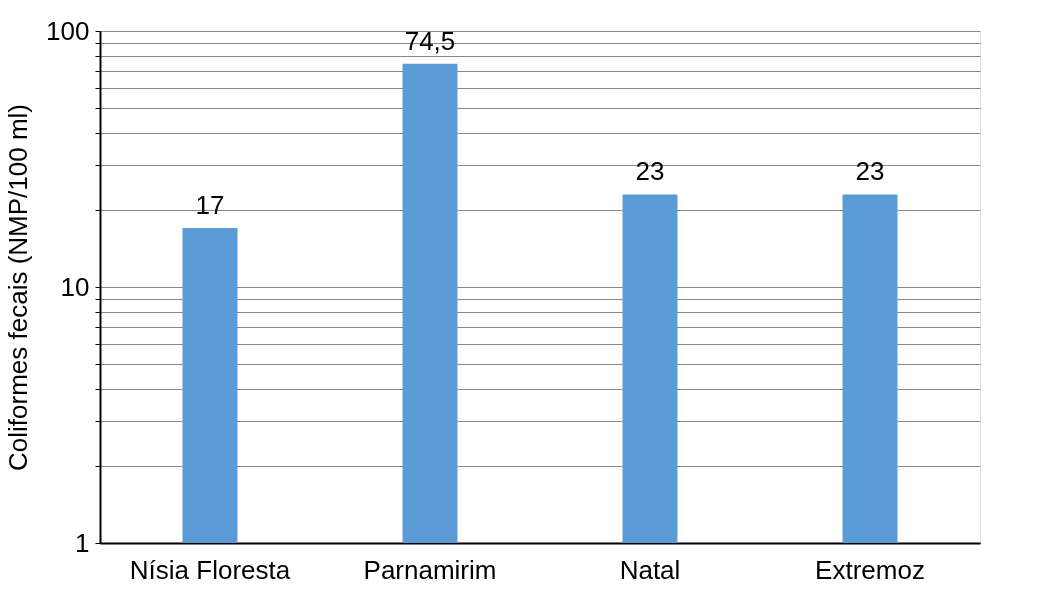 The image size is (1037, 605). What do you see at coordinates (210, 205) in the screenshot?
I see `data-label: 17` at bounding box center [210, 205].